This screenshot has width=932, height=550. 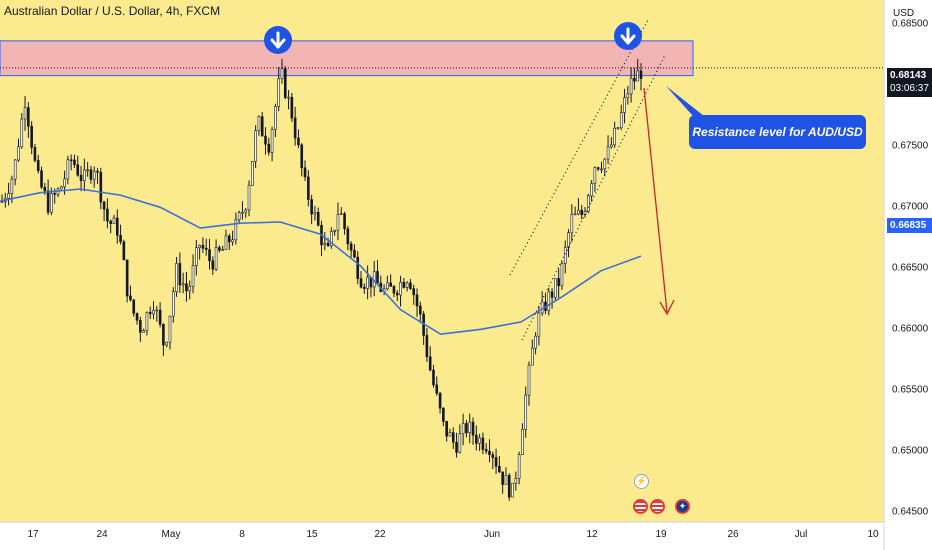 What do you see at coordinates (910, 451) in the screenshot?
I see `y-tick-label: 0.65000` at bounding box center [910, 451].